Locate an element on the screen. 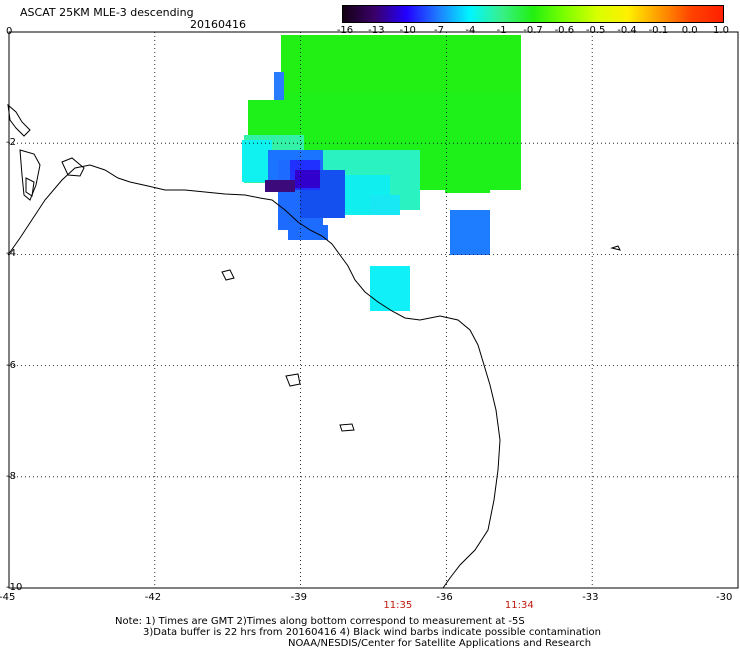  colorbar-tick-label: -0.6 is located at coordinates (564, 30).